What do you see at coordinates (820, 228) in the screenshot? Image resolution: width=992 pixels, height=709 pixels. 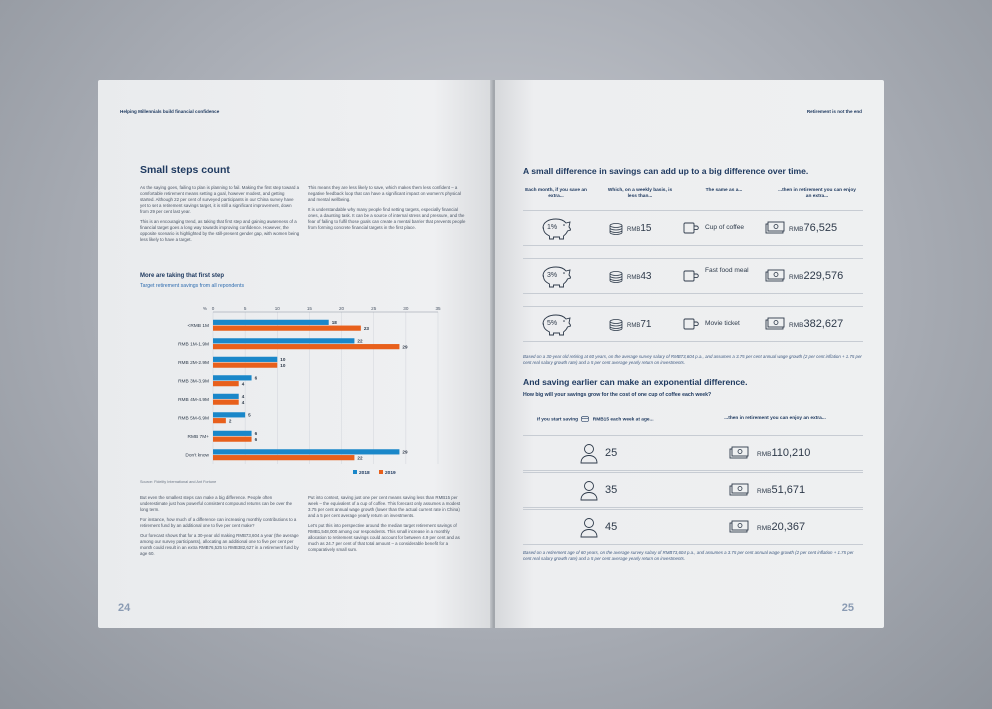 I see `amount-value: 76,525` at bounding box center [820, 228].